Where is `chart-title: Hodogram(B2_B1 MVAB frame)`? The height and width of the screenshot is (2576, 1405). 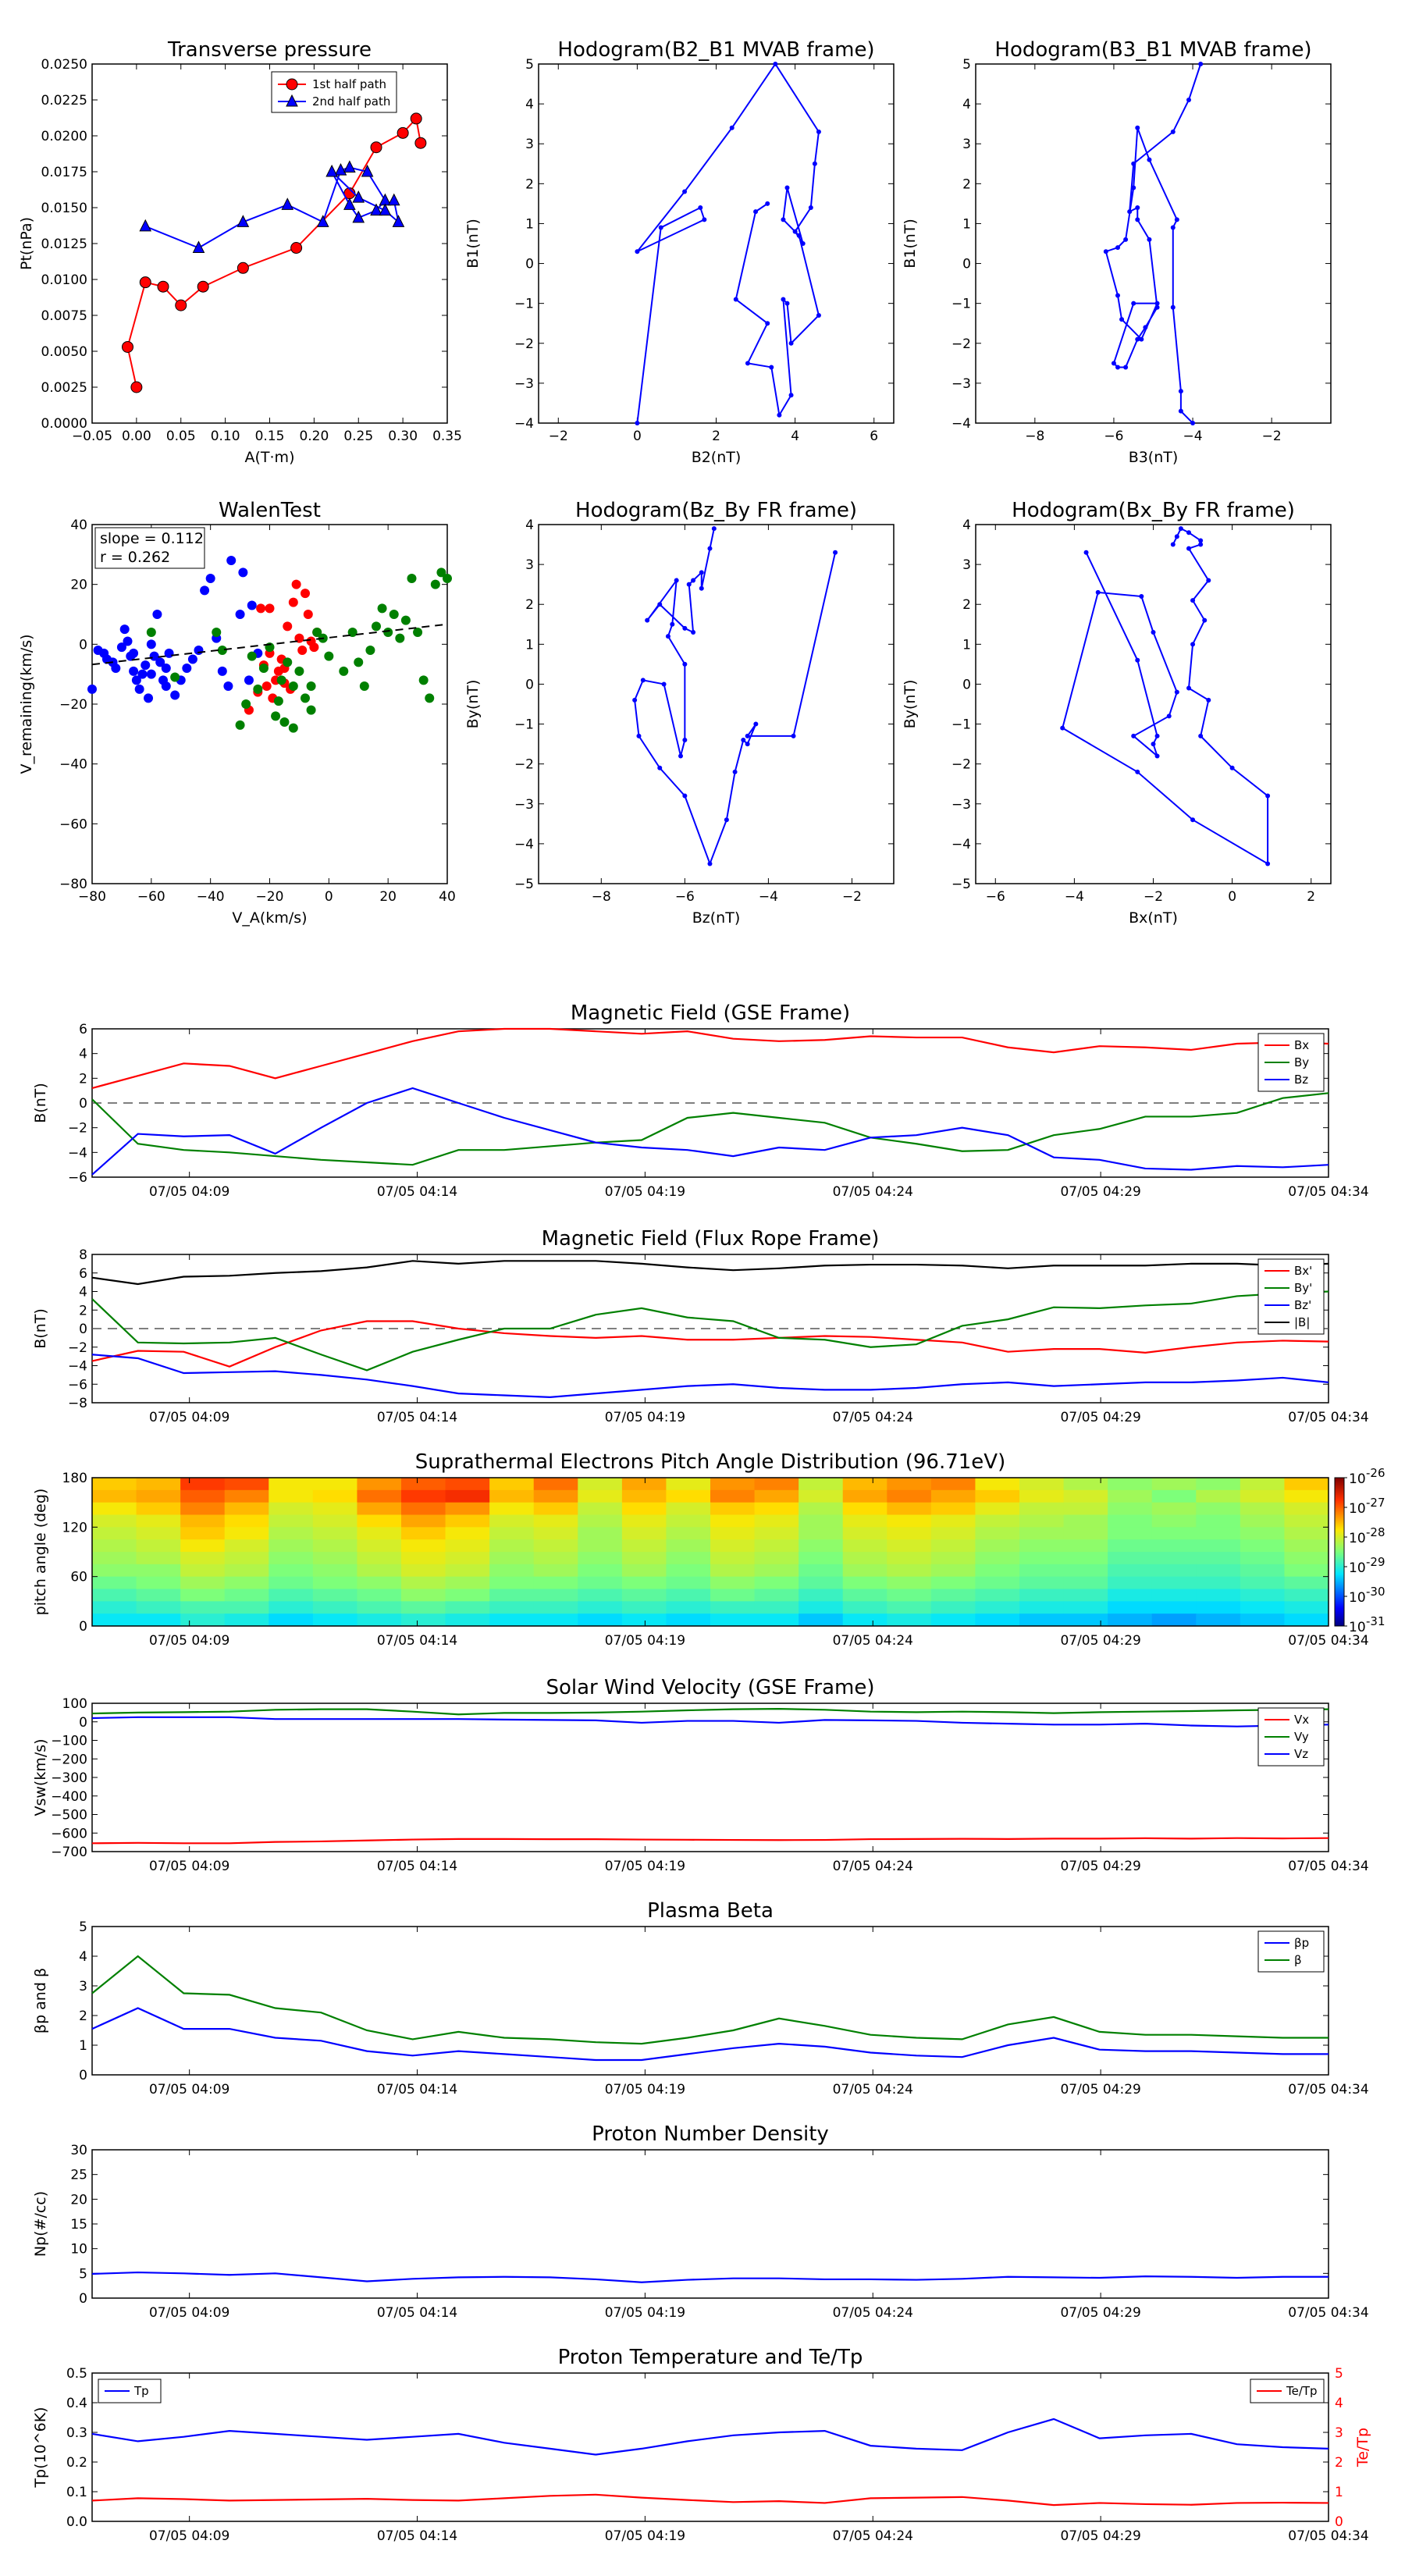 chart-title: Hodogram(B2_B1 MVAB frame) is located at coordinates (716, 50).